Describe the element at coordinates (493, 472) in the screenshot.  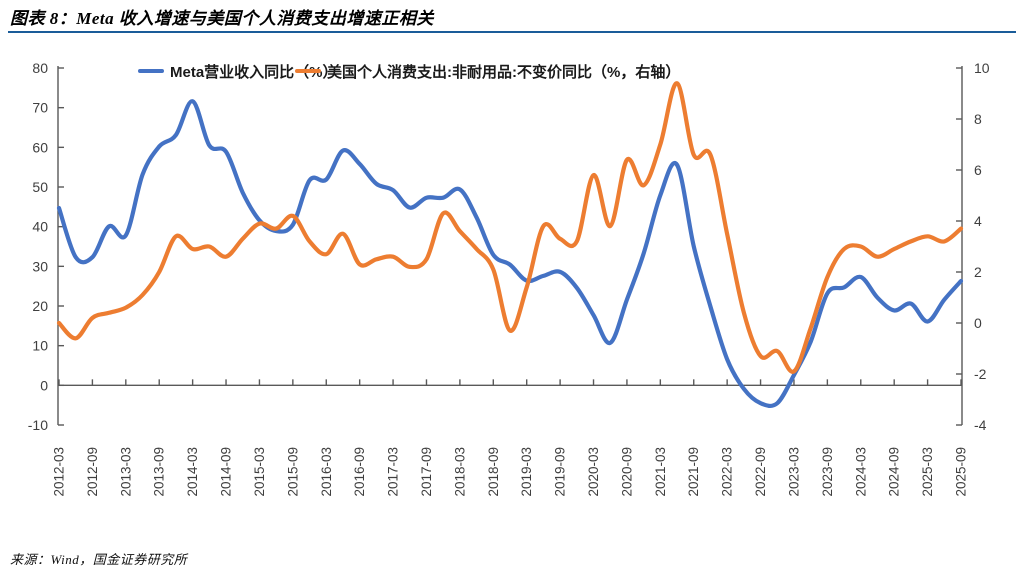
I see `x-axis-tick-label: 2018-09` at that location.